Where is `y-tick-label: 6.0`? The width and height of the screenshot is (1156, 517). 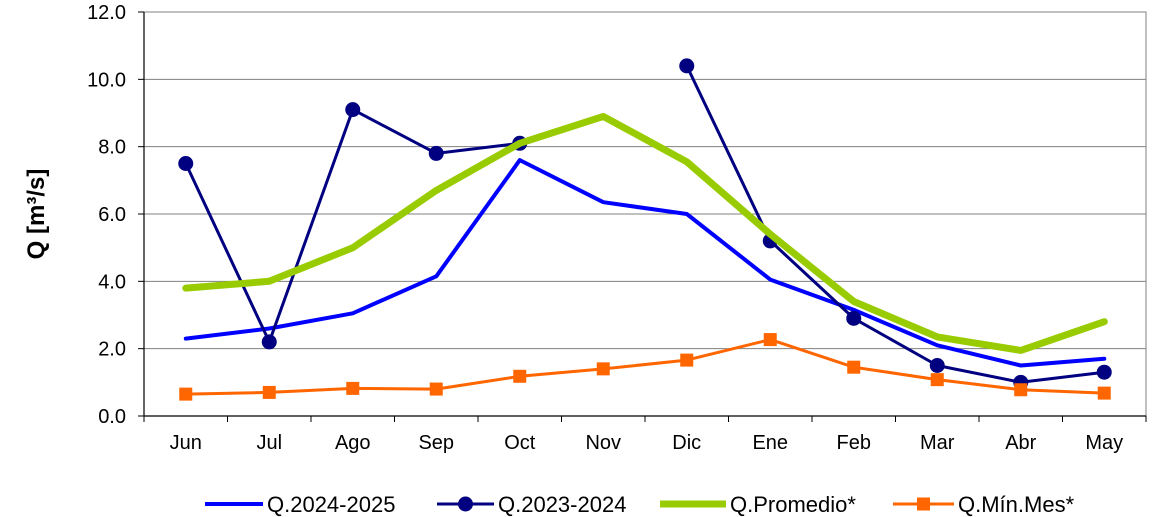 y-tick-label: 6.0 is located at coordinates (112, 215).